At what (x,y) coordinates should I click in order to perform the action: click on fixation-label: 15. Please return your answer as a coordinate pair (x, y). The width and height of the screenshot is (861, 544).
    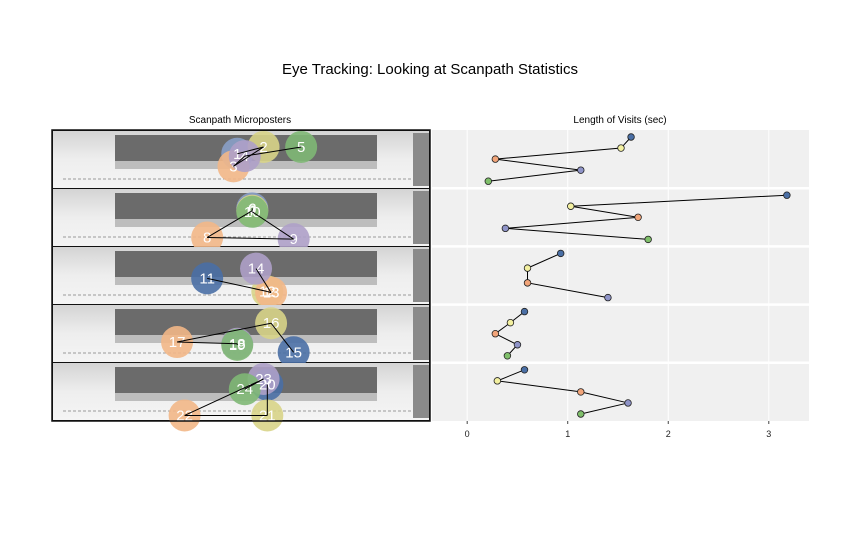
    Looking at the image, I should click on (293, 352).